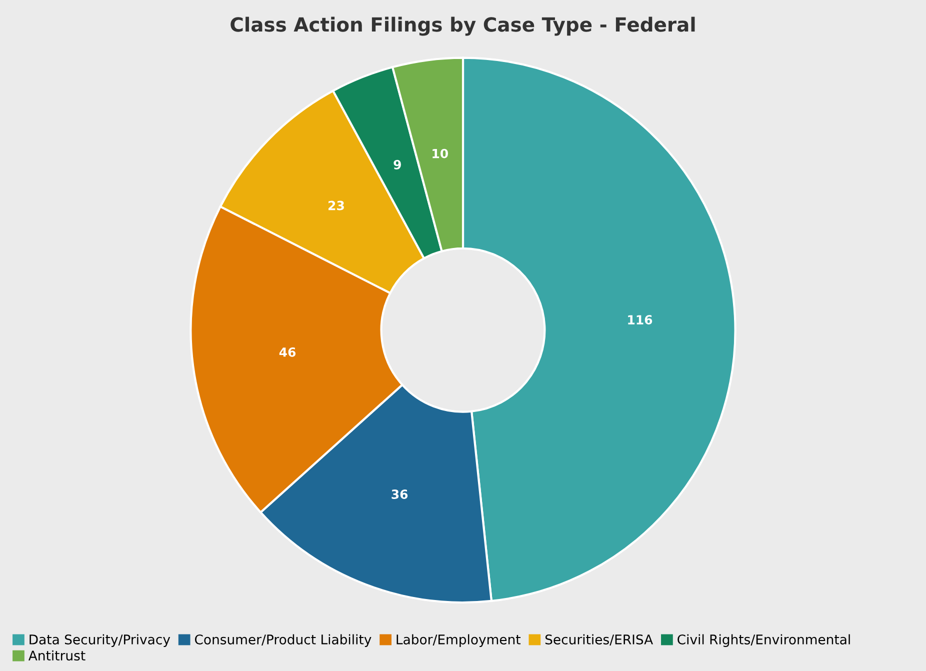 The width and height of the screenshot is (926, 671). I want to click on legend-label: Labor/Employment, so click(458, 641).